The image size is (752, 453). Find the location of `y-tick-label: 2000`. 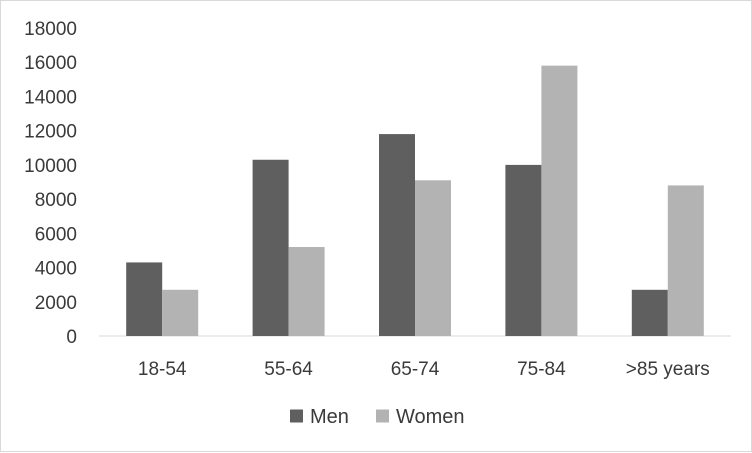

y-tick-label: 2000 is located at coordinates (56, 303).